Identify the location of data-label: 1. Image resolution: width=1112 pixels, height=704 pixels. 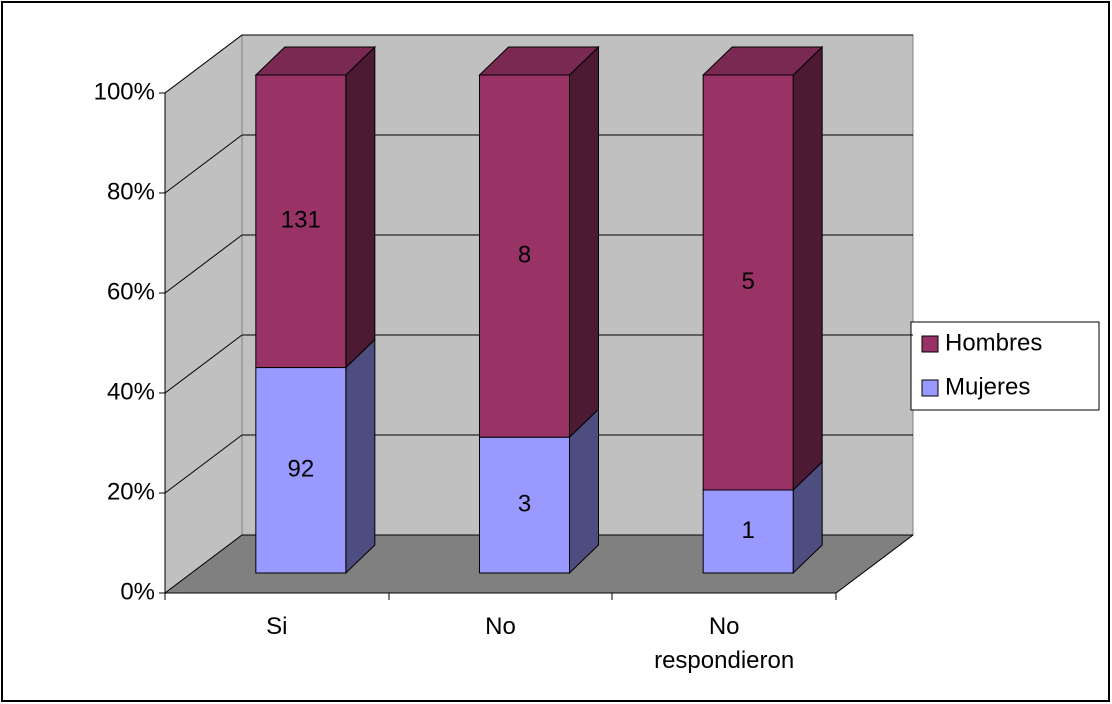
(747, 530).